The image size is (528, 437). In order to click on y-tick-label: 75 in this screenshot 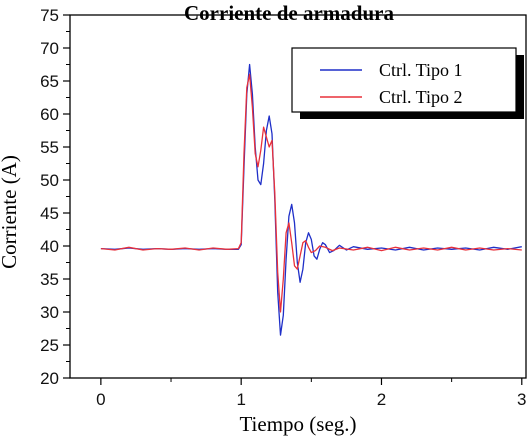, I will do `click(49, 15)`.